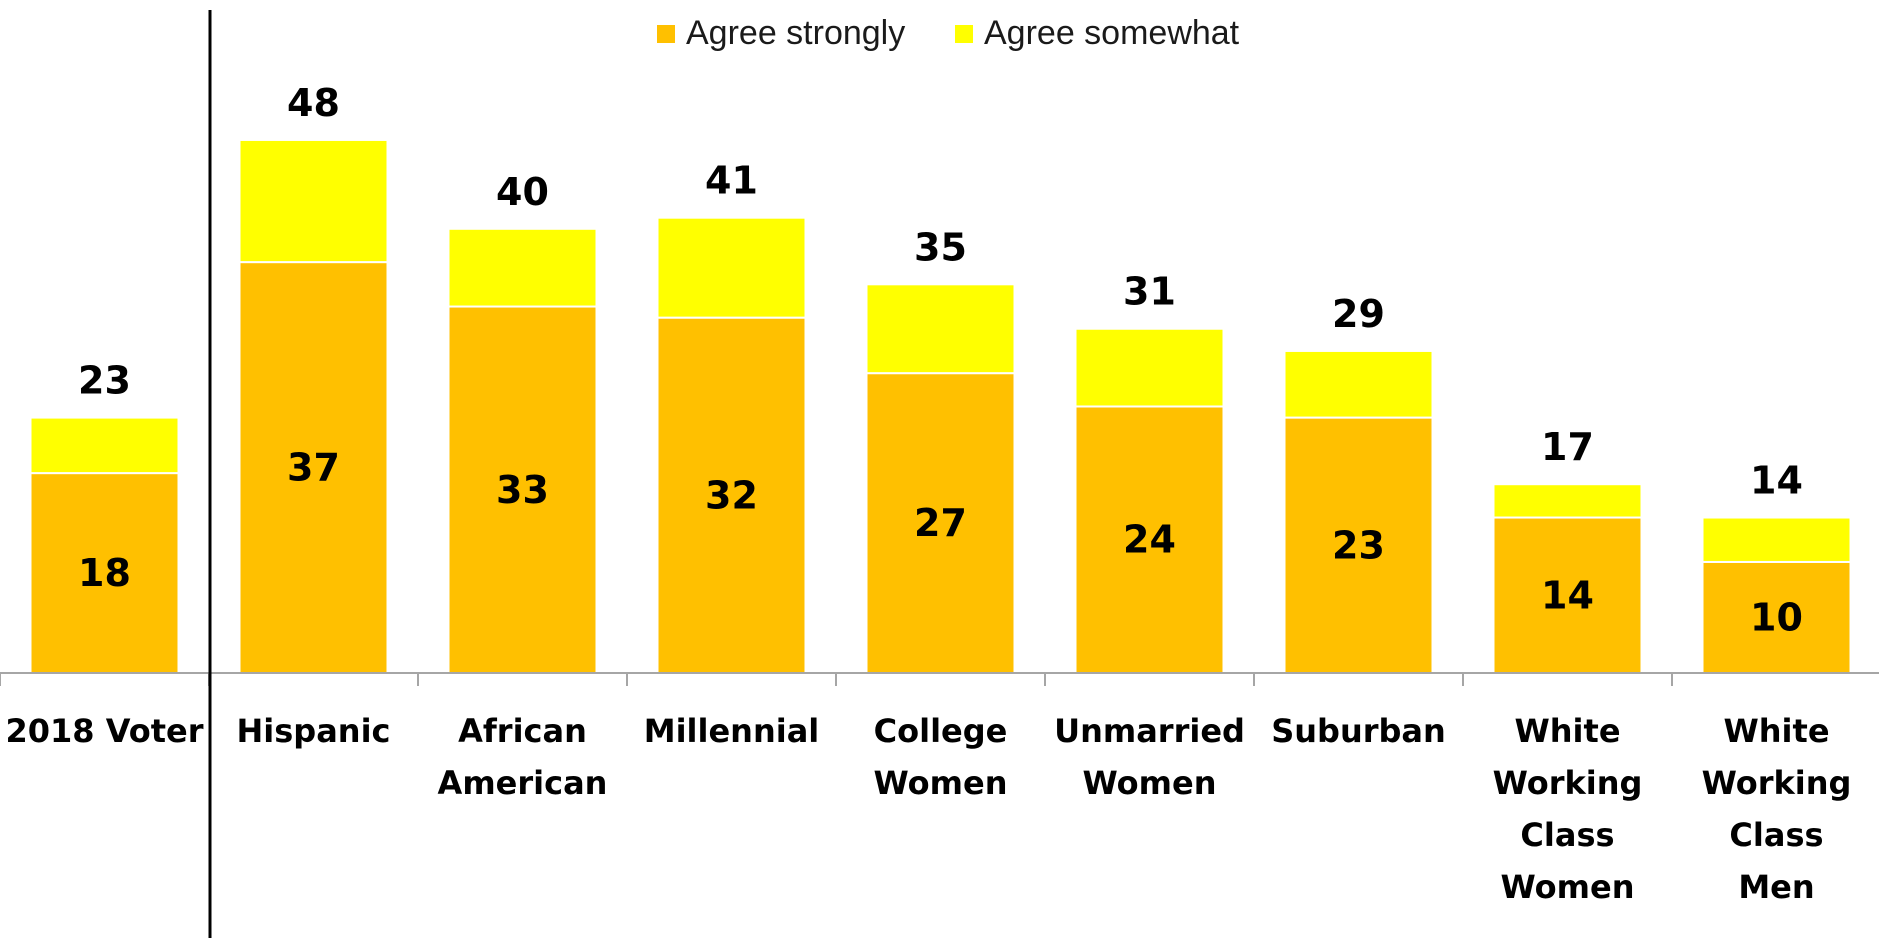 The height and width of the screenshot is (938, 1879). What do you see at coordinates (1112, 33) in the screenshot?
I see `legend-label: Agree somewhat` at bounding box center [1112, 33].